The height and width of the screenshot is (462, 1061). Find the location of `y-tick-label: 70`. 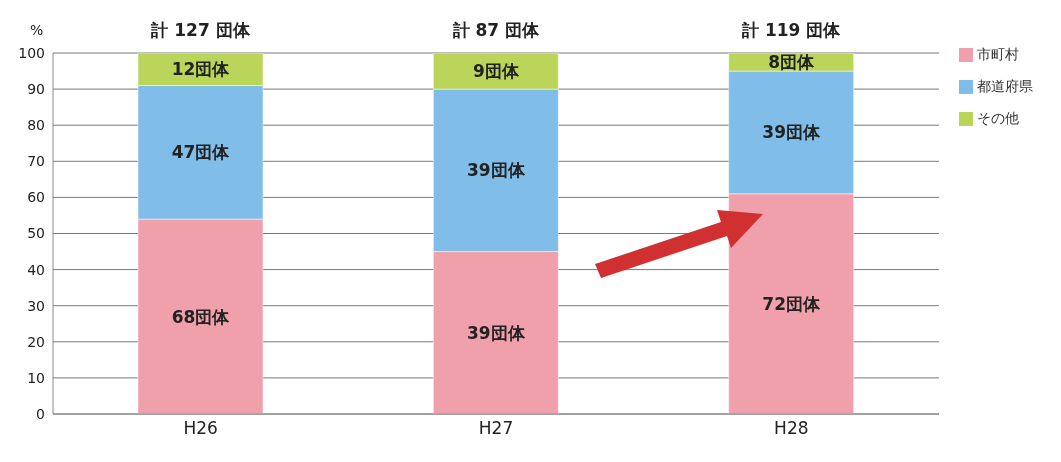

y-tick-label: 70 is located at coordinates (36, 161).